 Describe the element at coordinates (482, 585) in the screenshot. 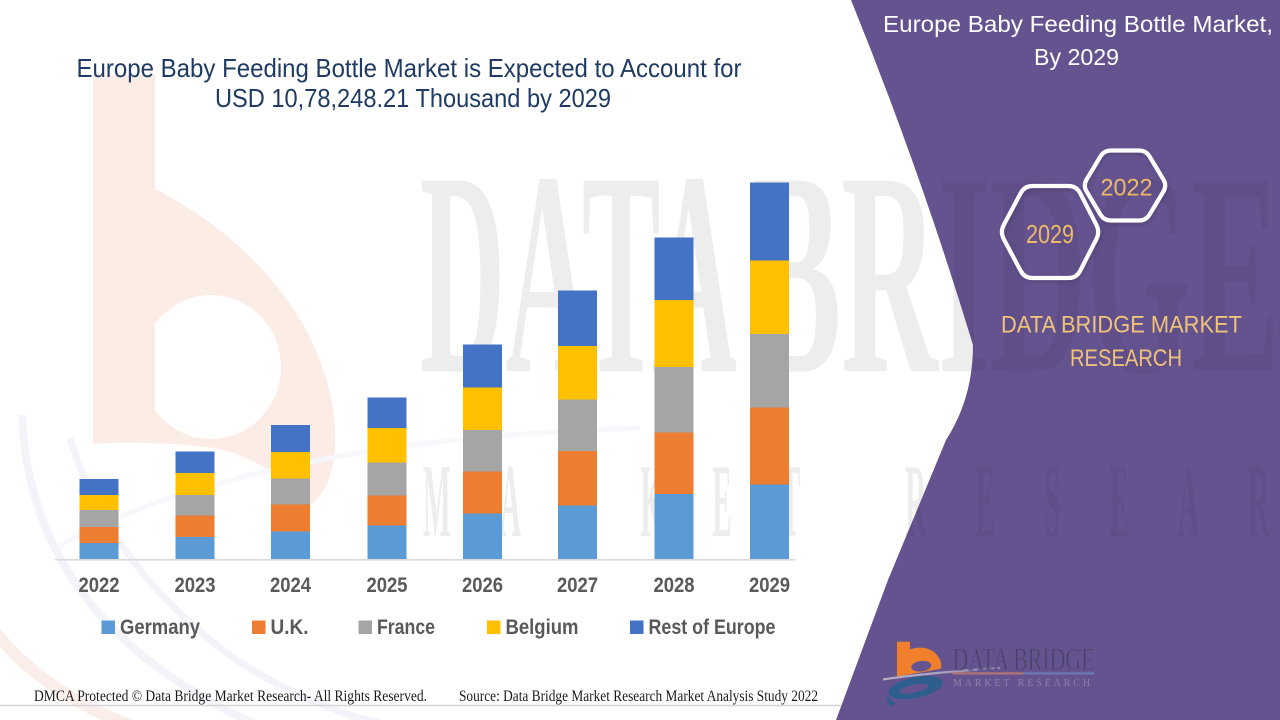

I see `svg-text: 2026` at that location.